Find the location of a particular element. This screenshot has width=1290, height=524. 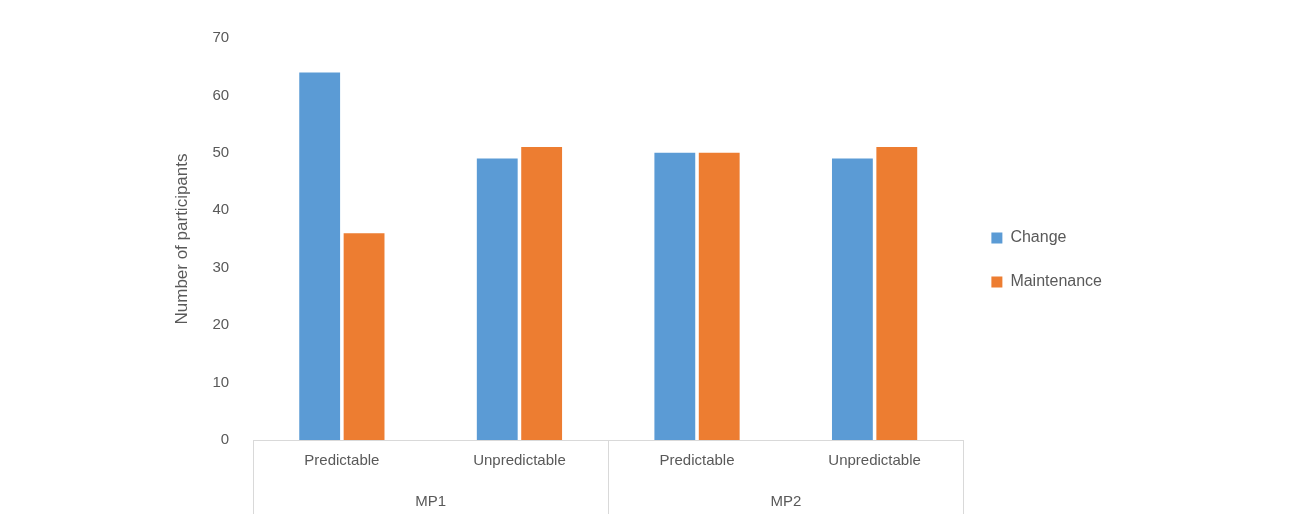

y-tick-label: 20 is located at coordinates (221, 324).